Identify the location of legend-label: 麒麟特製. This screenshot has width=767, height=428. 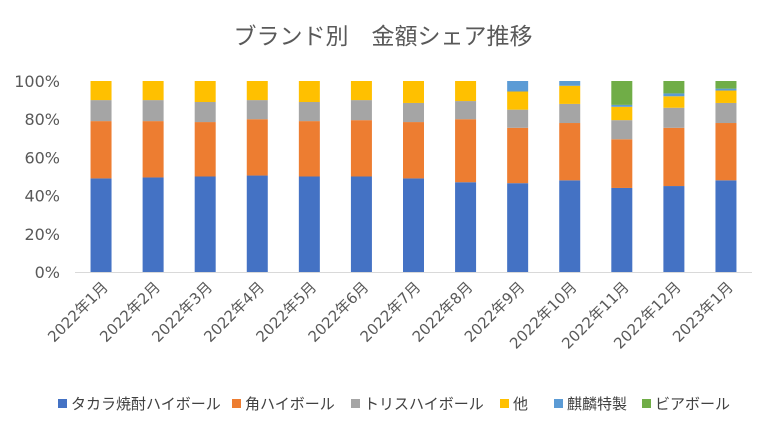
(597, 404).